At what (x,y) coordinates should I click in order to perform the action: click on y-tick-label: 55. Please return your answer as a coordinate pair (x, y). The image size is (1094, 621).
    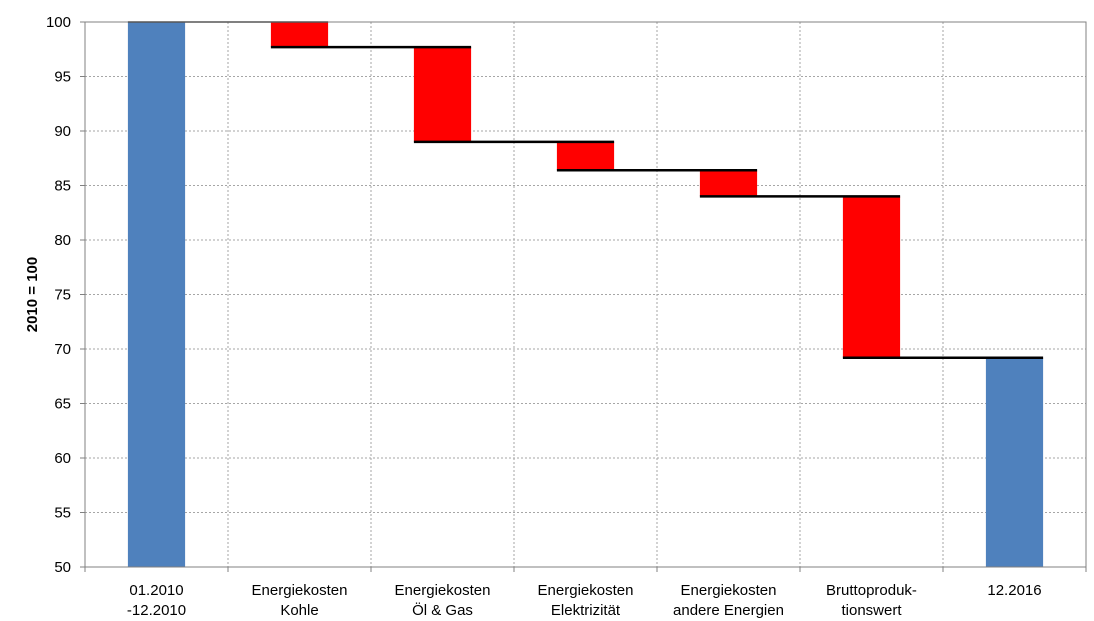
    Looking at the image, I should click on (62, 513).